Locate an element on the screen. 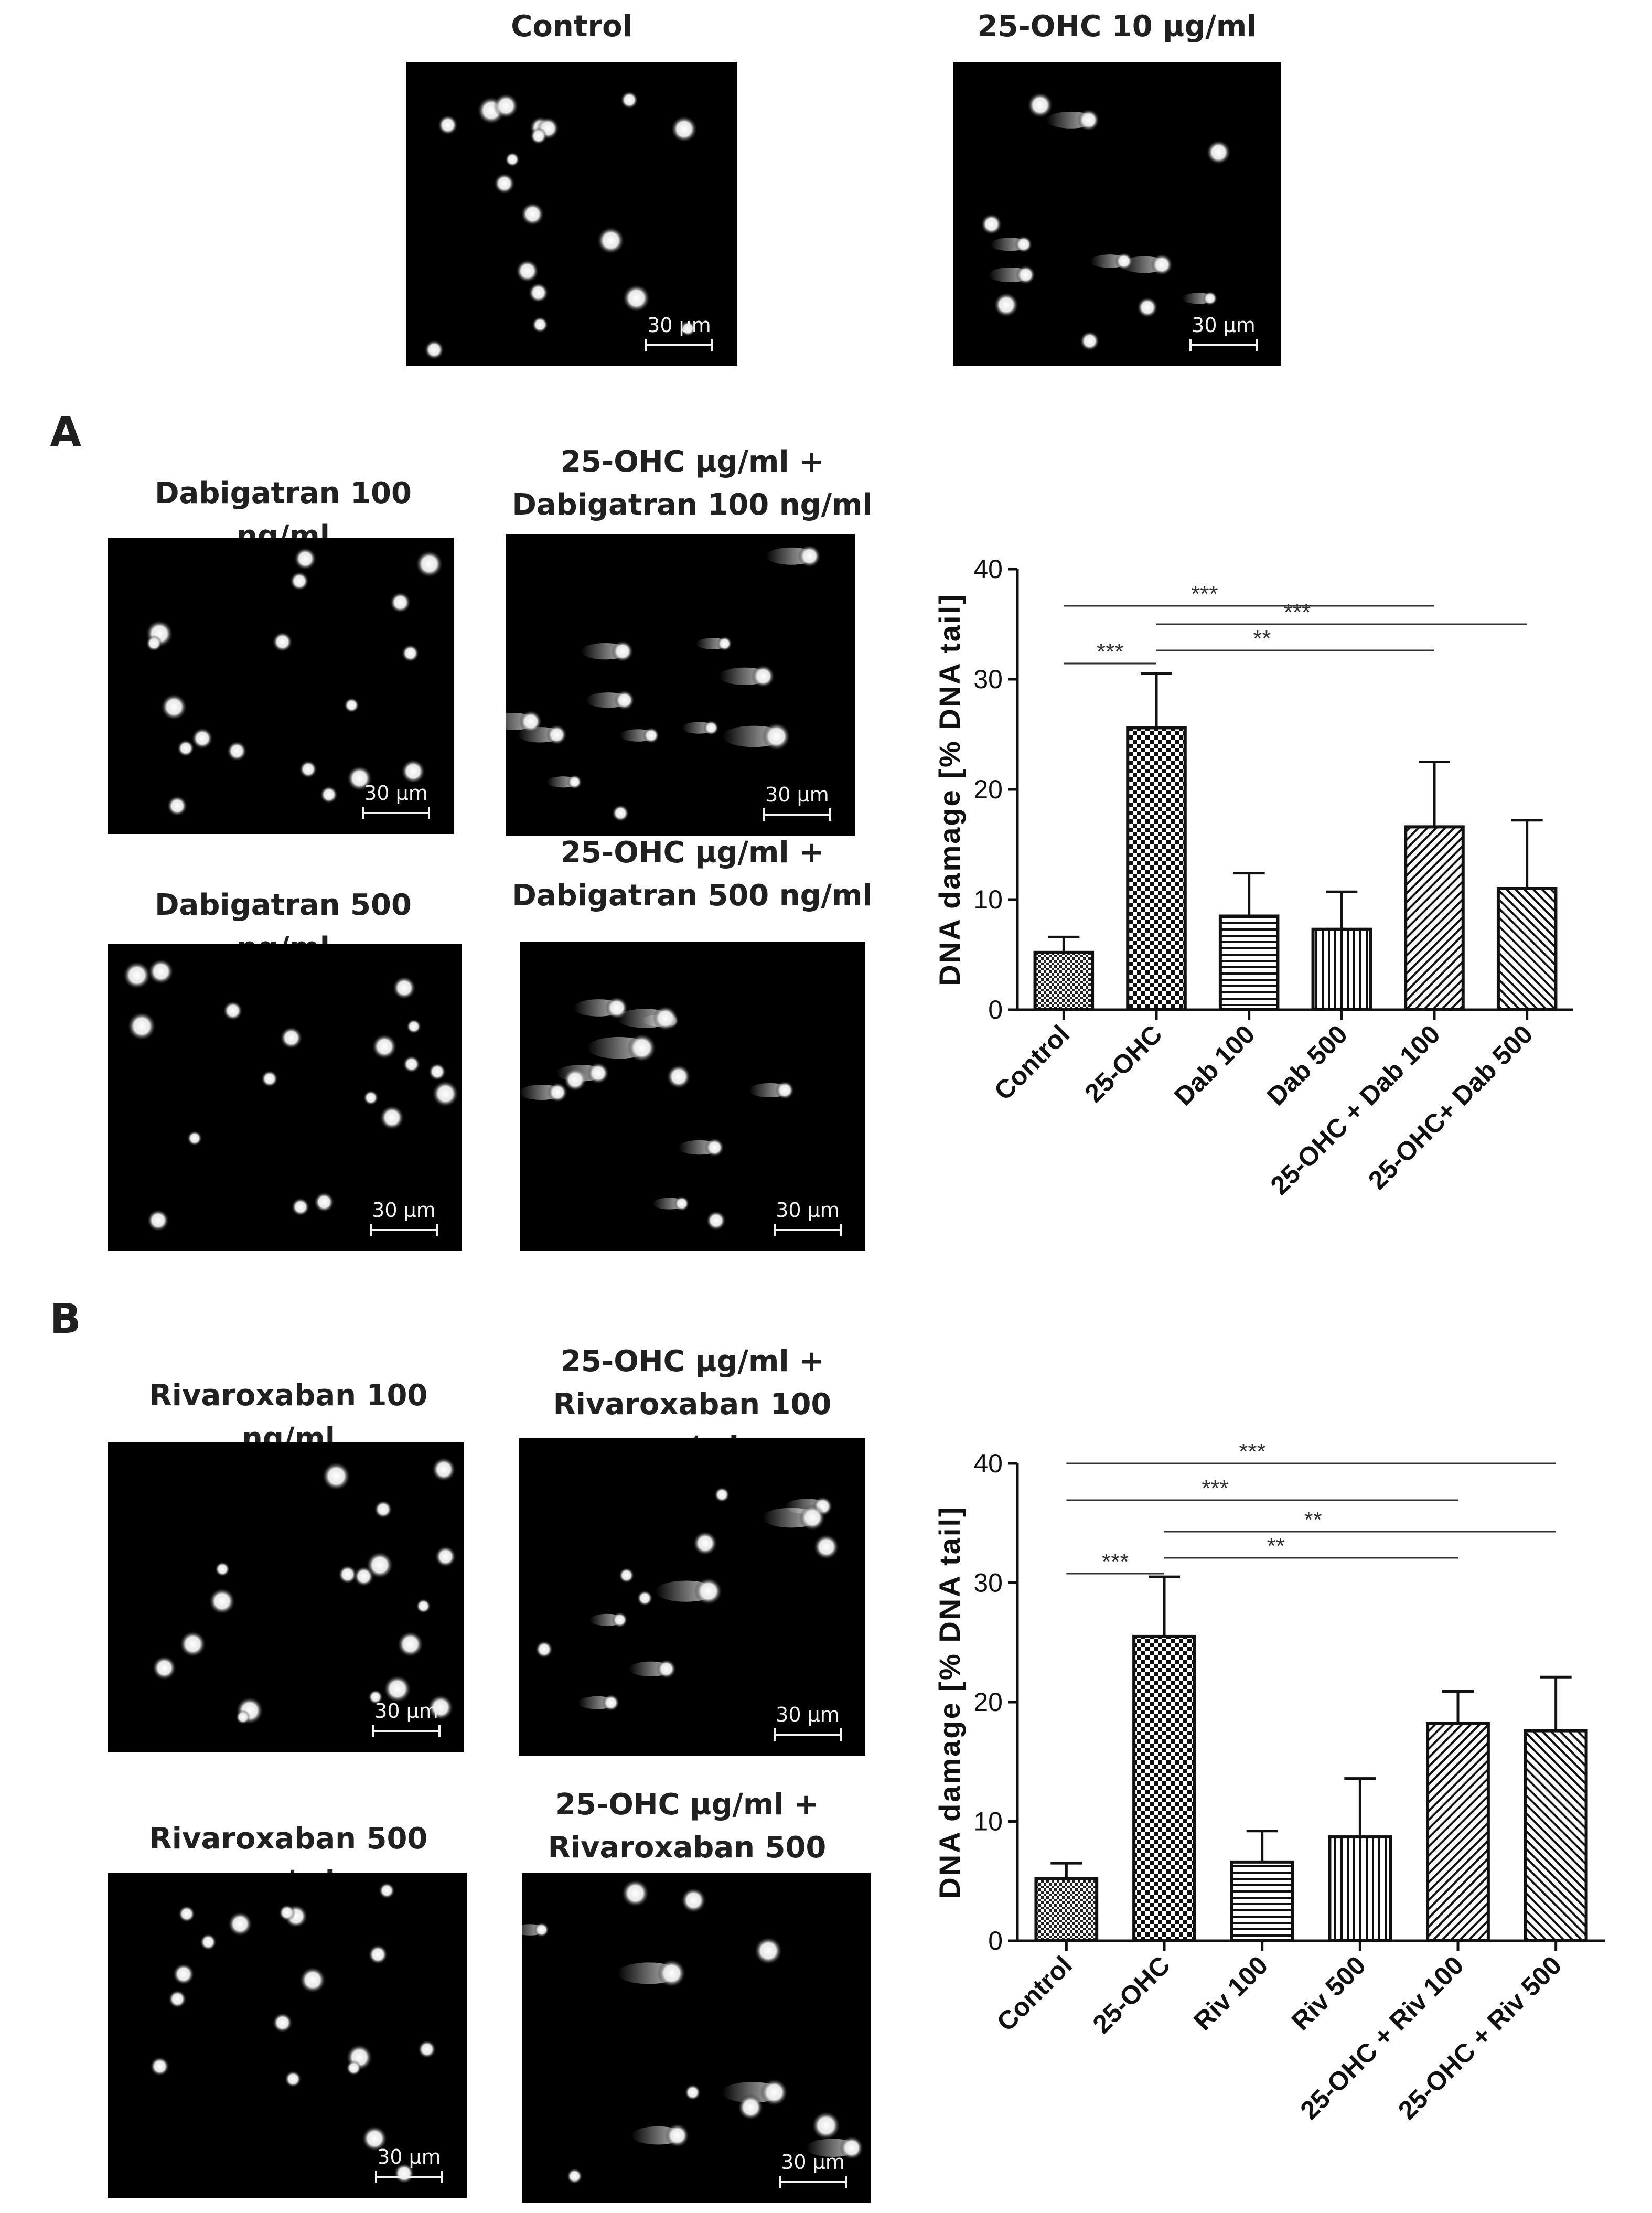 This screenshot has height=2213, width=1652. micrograph-control: 30 µm is located at coordinates (571, 214).